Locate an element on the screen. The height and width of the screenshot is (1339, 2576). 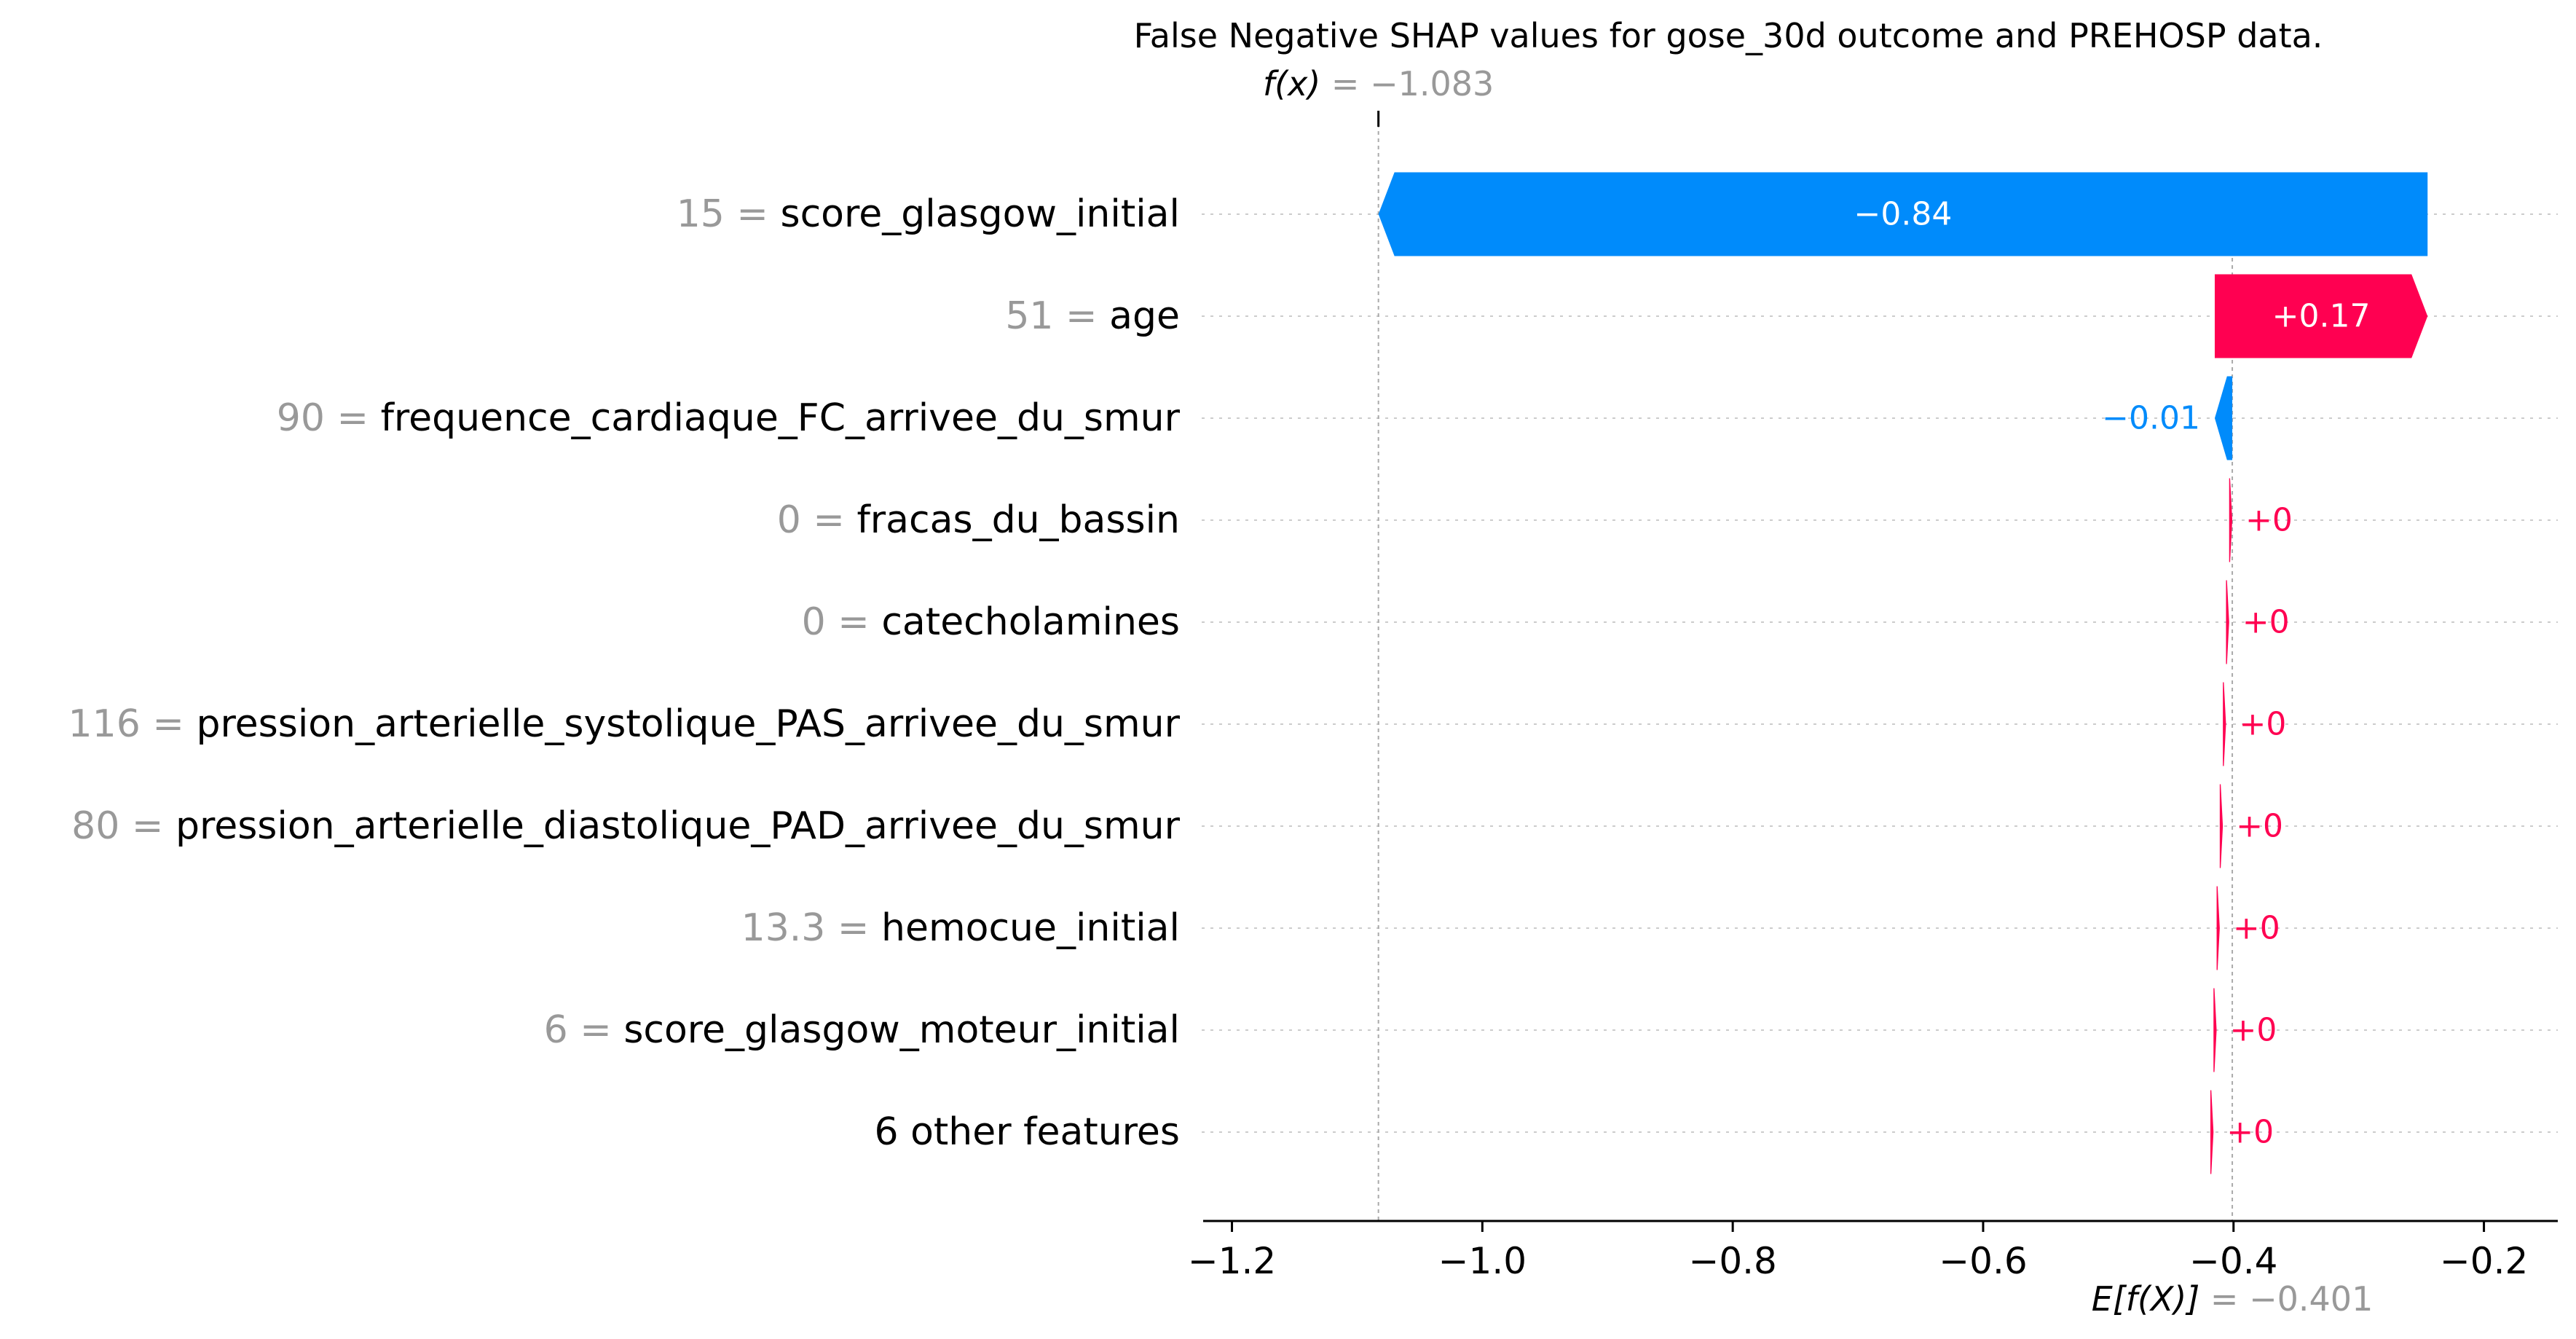
feature-label: 15 = score_glasgow_initial is located at coordinates (928, 214).